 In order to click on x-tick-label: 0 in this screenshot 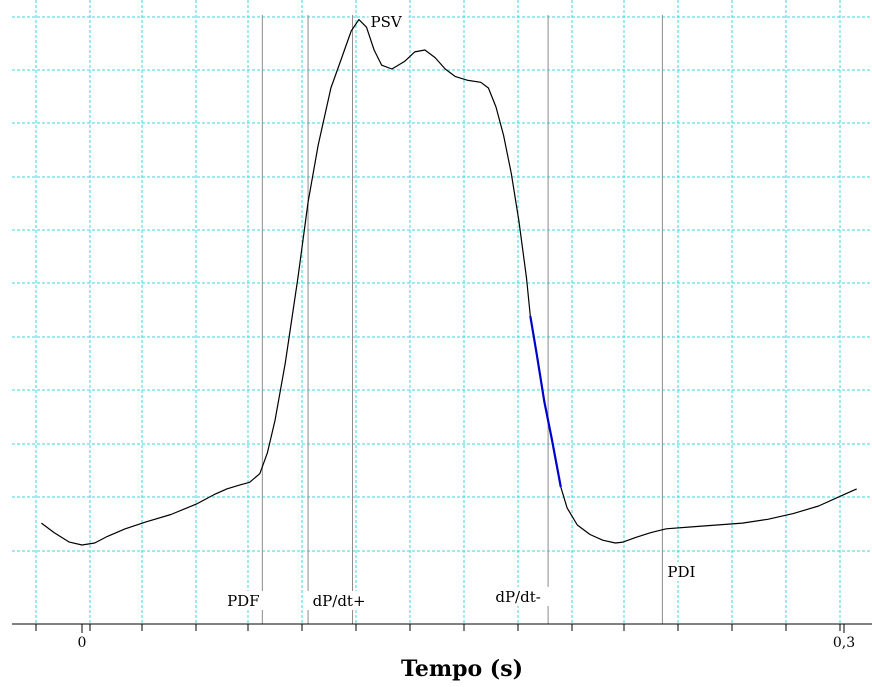, I will do `click(82, 643)`.